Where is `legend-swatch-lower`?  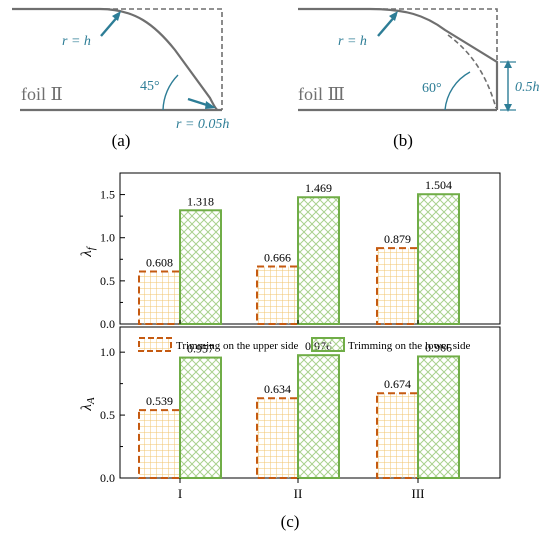
legend-swatch-lower is located at coordinates (328, 344).